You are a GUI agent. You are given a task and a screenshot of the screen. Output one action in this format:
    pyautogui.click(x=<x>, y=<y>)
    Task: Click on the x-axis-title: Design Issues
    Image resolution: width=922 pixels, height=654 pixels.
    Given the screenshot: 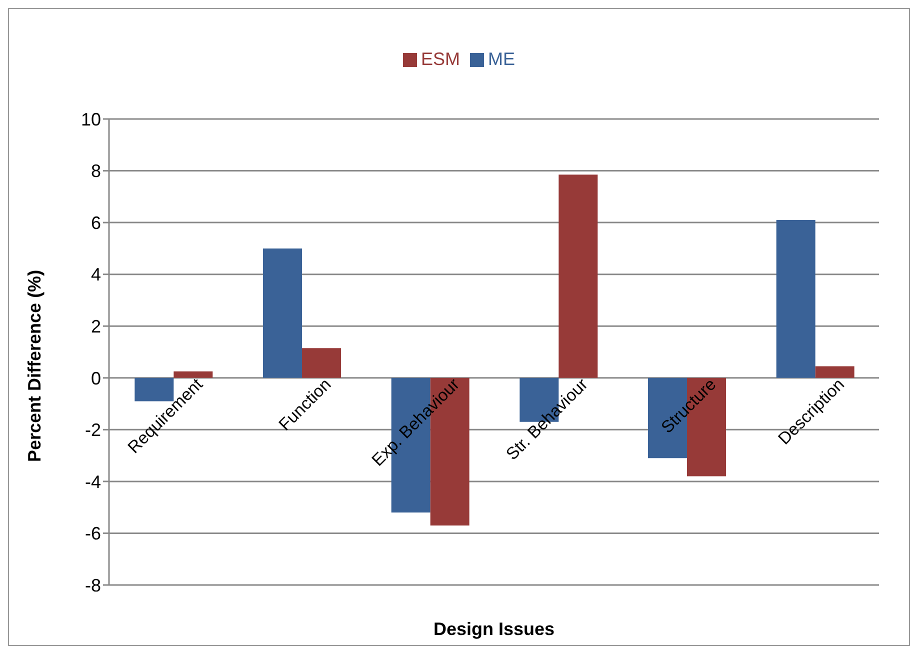 What is the action you would take?
    pyautogui.click(x=494, y=629)
    